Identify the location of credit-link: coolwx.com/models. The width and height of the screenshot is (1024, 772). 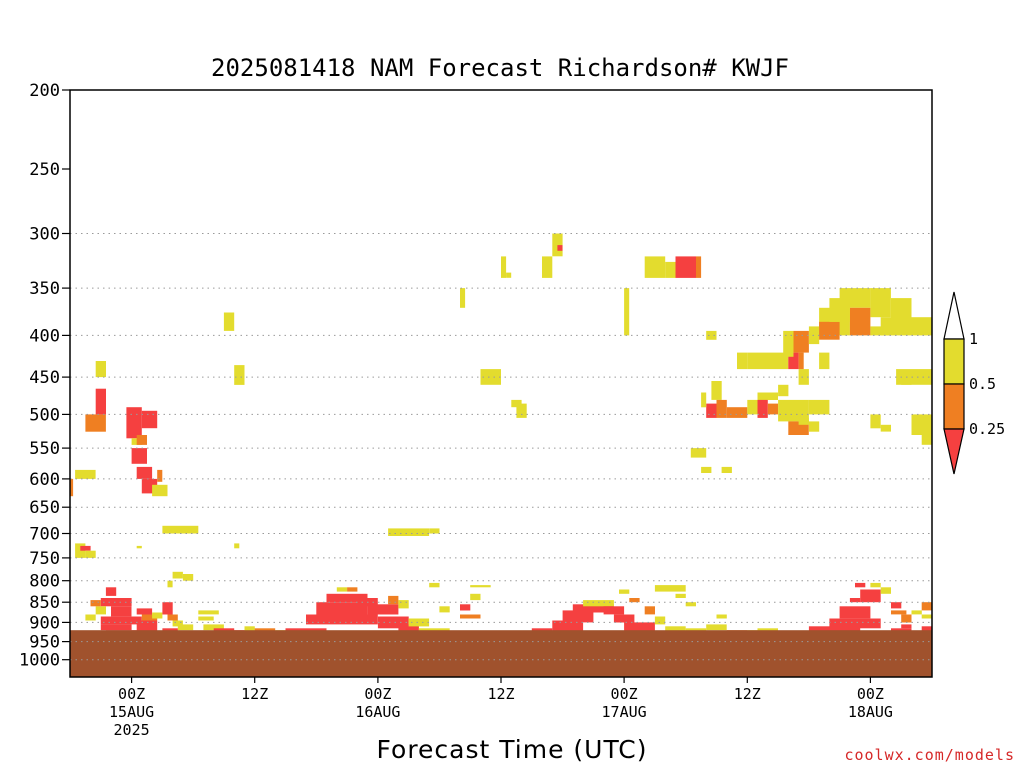
(929, 755).